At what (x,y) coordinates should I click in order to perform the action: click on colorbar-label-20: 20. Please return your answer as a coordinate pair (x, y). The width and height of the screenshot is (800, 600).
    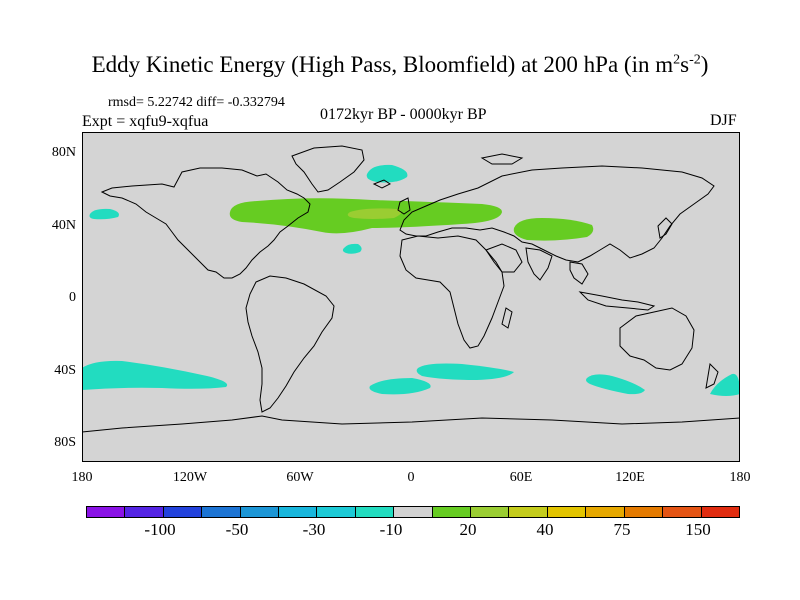
    Looking at the image, I should click on (468, 529).